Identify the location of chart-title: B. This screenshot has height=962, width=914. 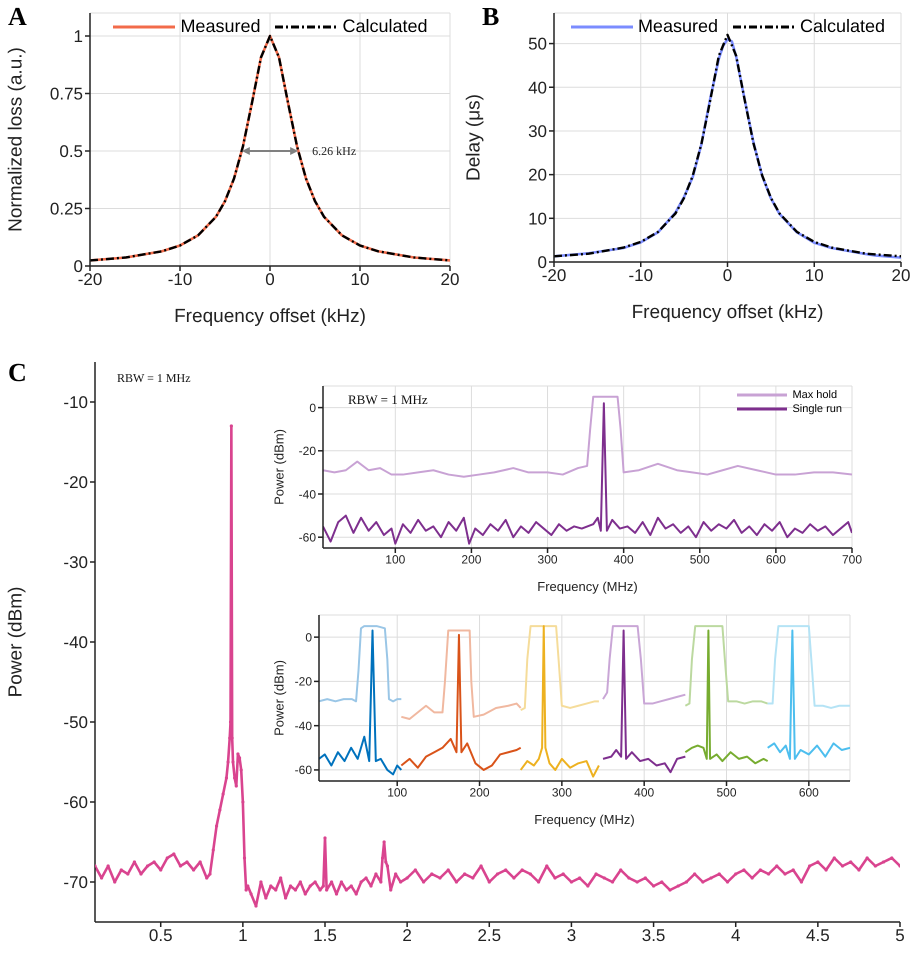
(491, 17).